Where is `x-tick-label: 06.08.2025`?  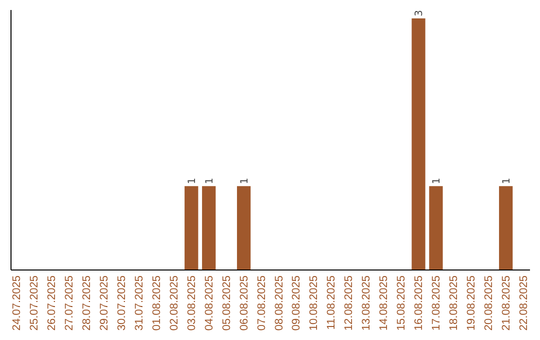
x-tick-label: 06.08.2025 is located at coordinates (244, 303).